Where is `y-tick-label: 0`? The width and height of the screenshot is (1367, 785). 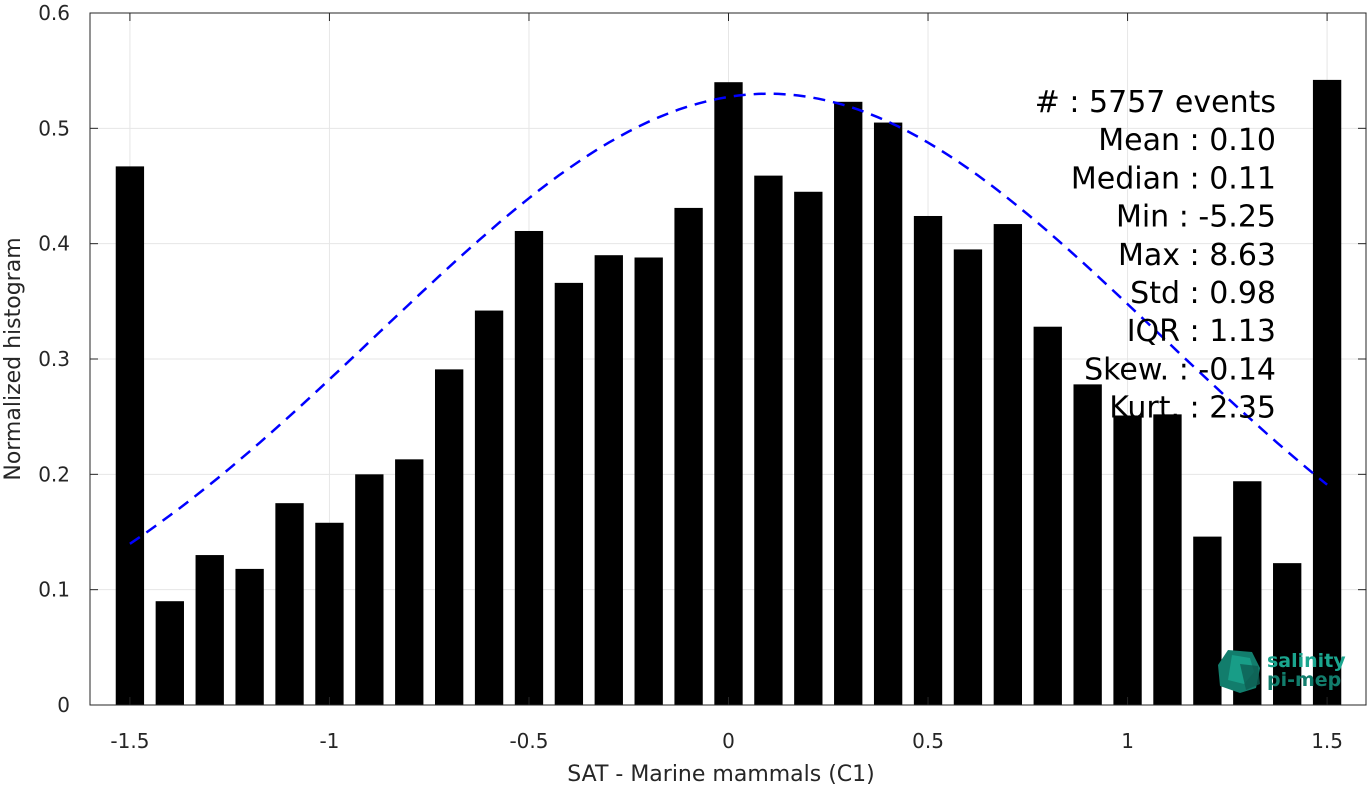
y-tick-label: 0 is located at coordinates (63, 705).